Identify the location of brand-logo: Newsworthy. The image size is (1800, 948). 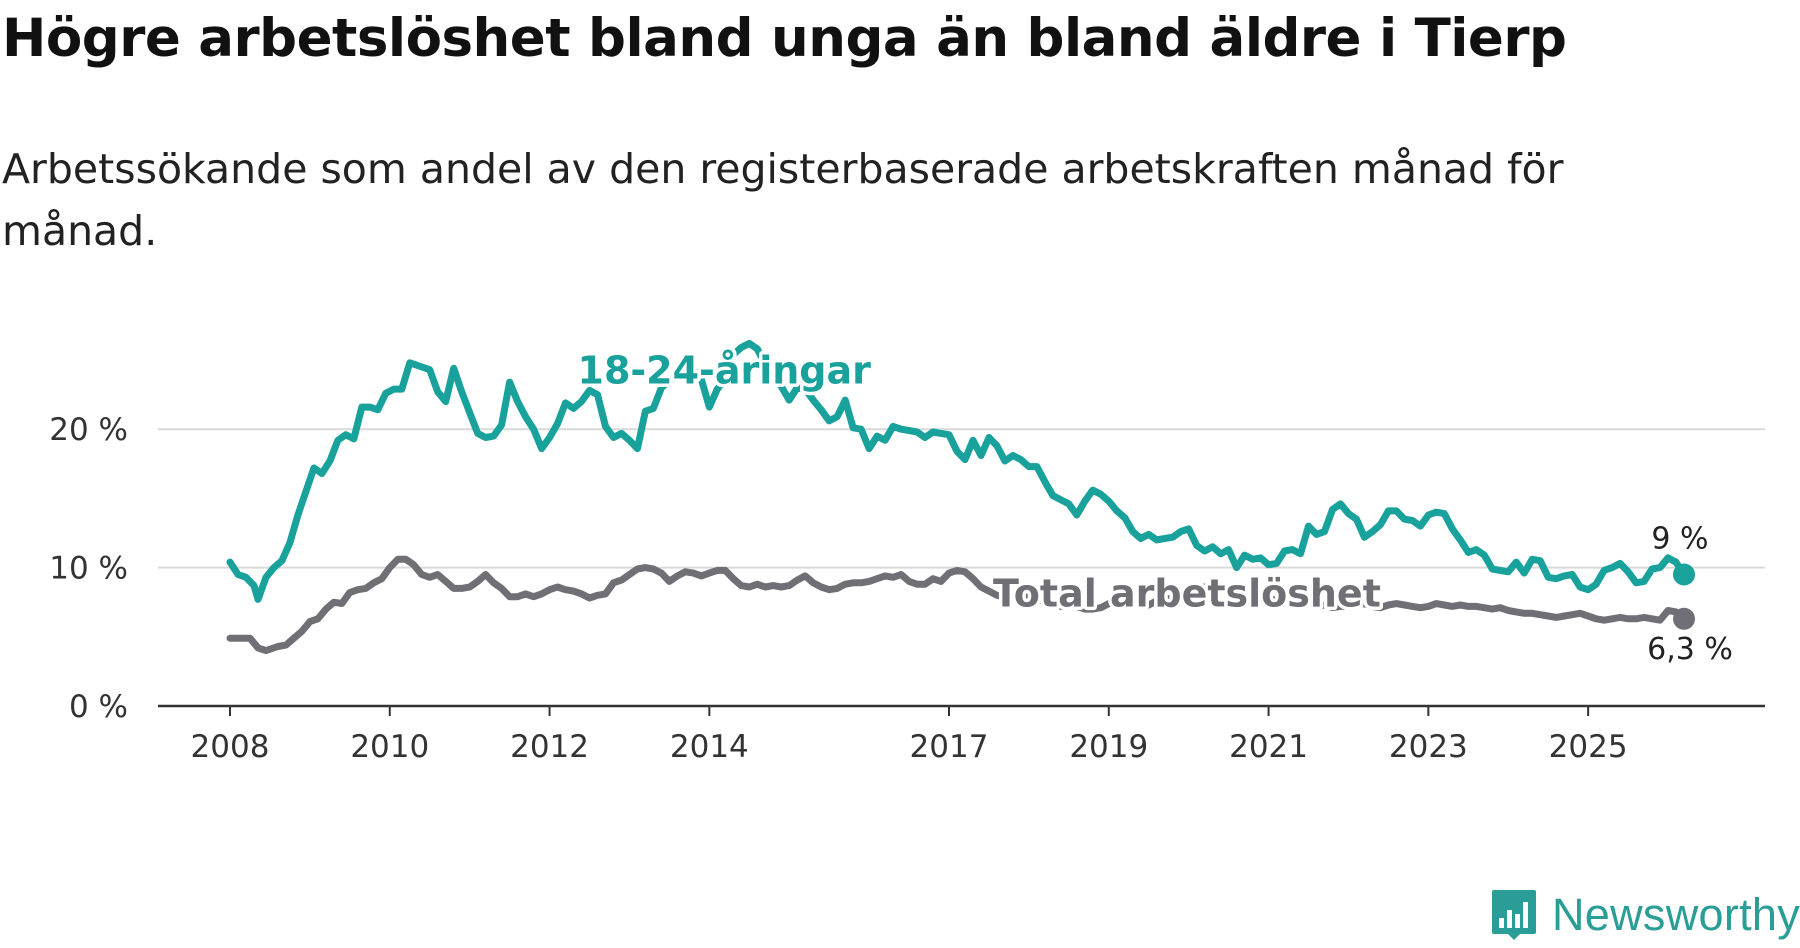
(1645, 915).